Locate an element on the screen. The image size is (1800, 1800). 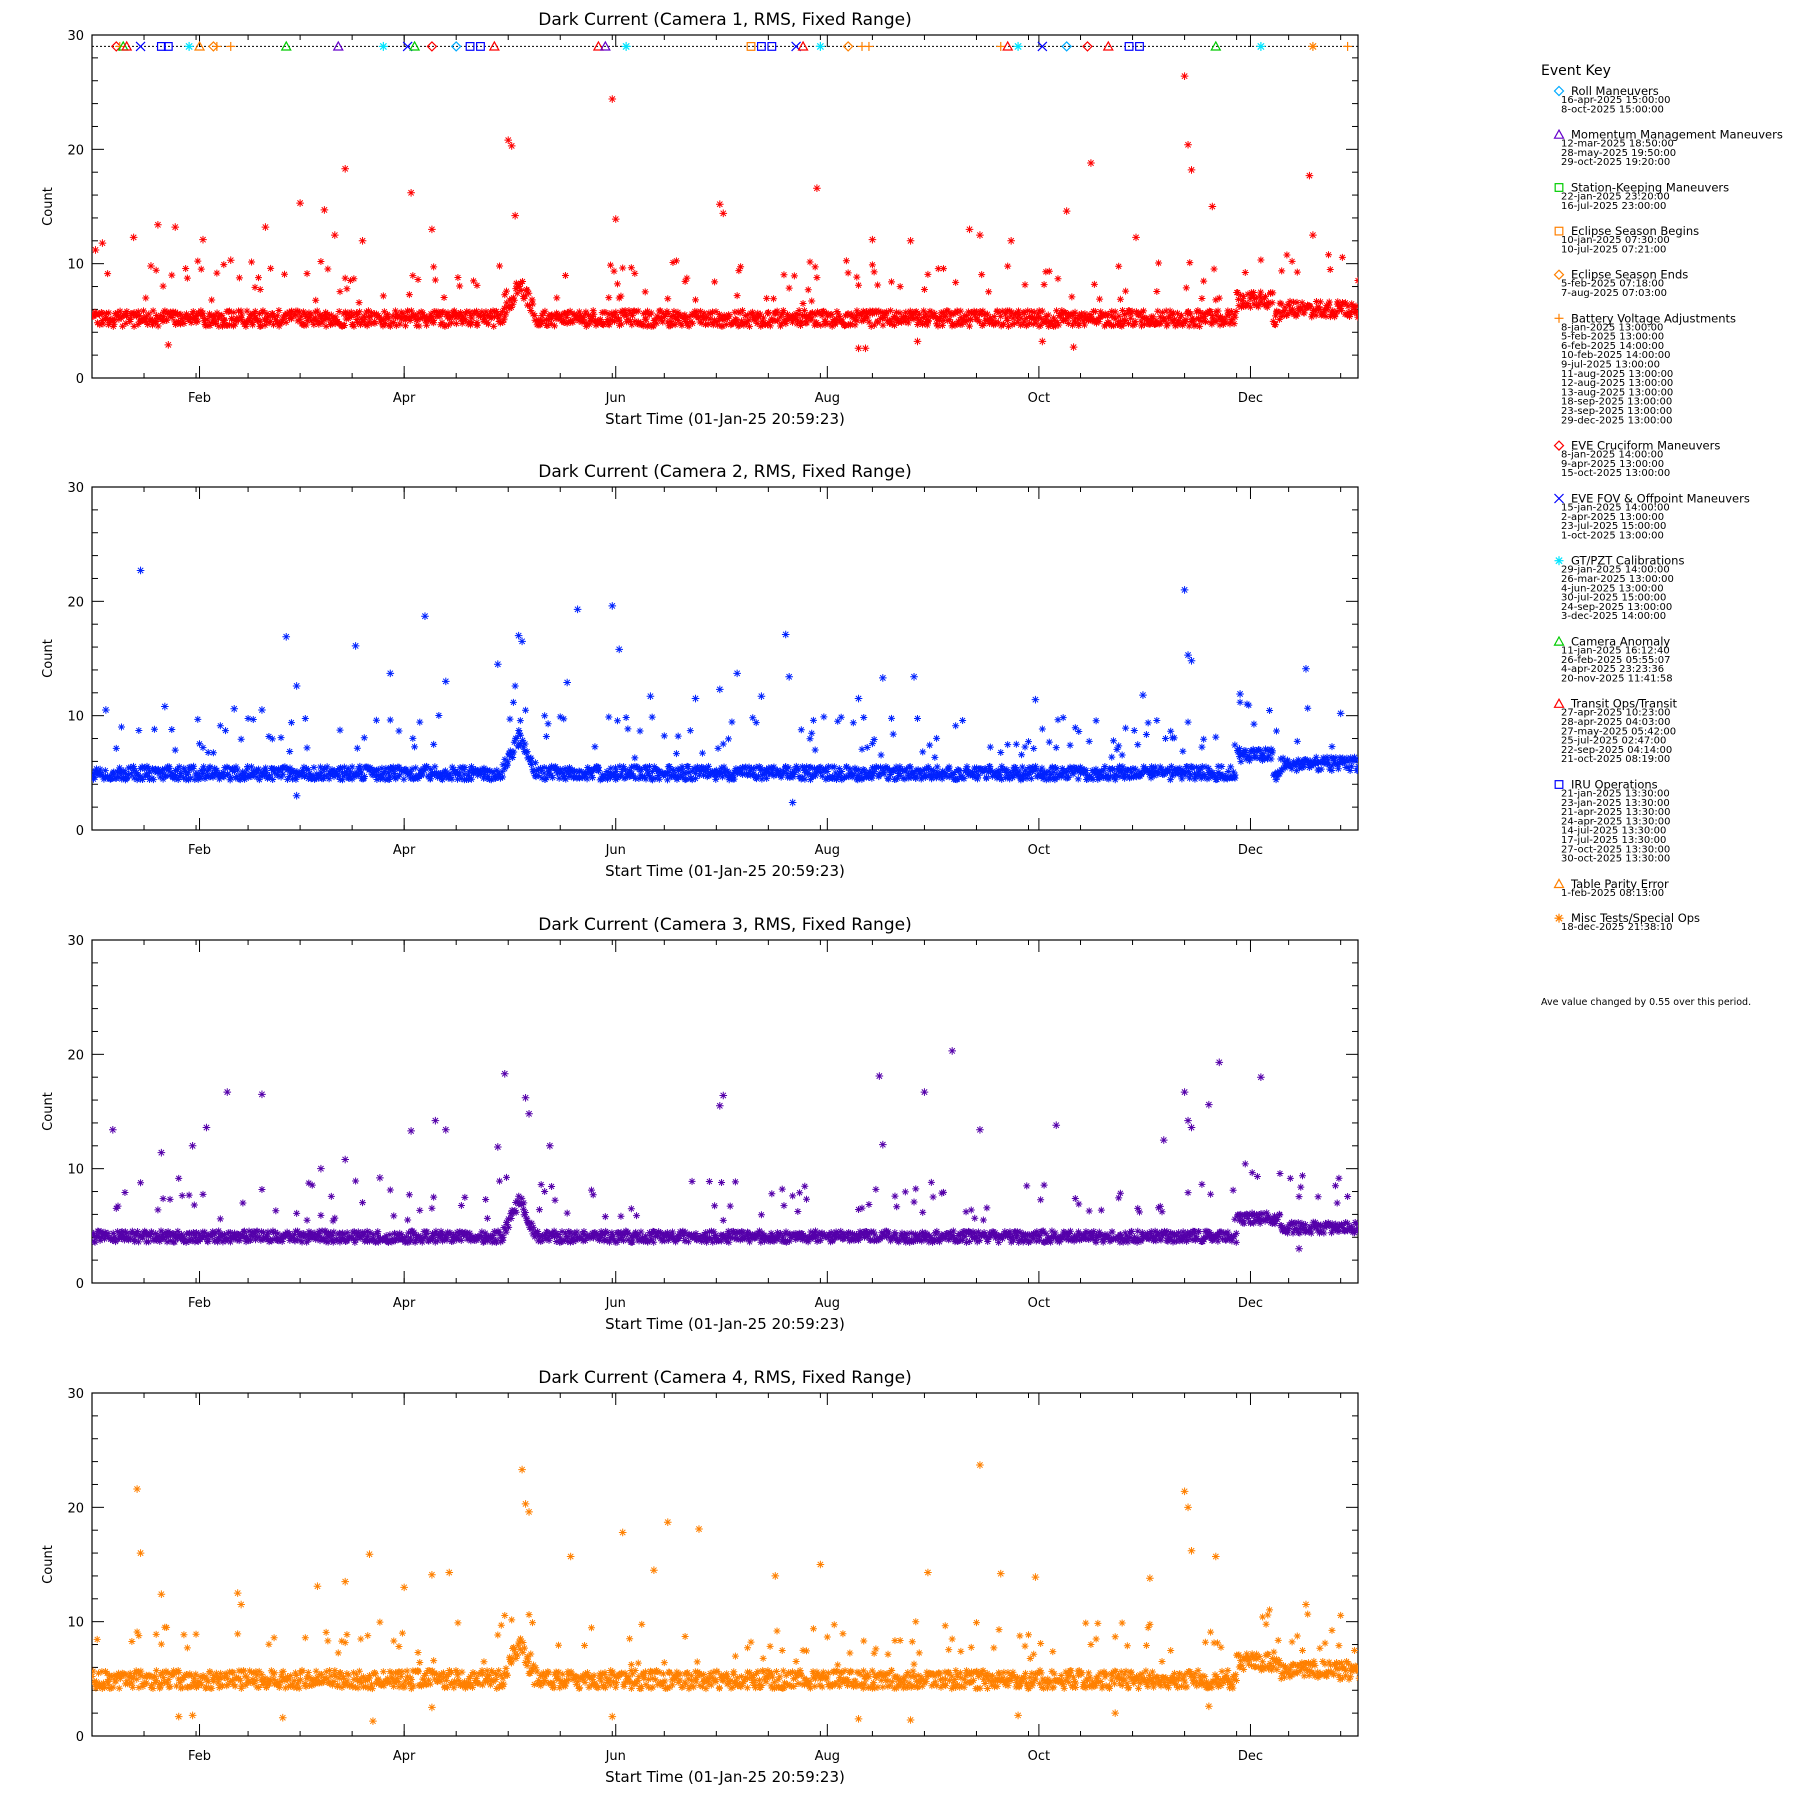
x-axis-label: Start Time (01-Jan-25 20:59:23) is located at coordinates (725, 1324).